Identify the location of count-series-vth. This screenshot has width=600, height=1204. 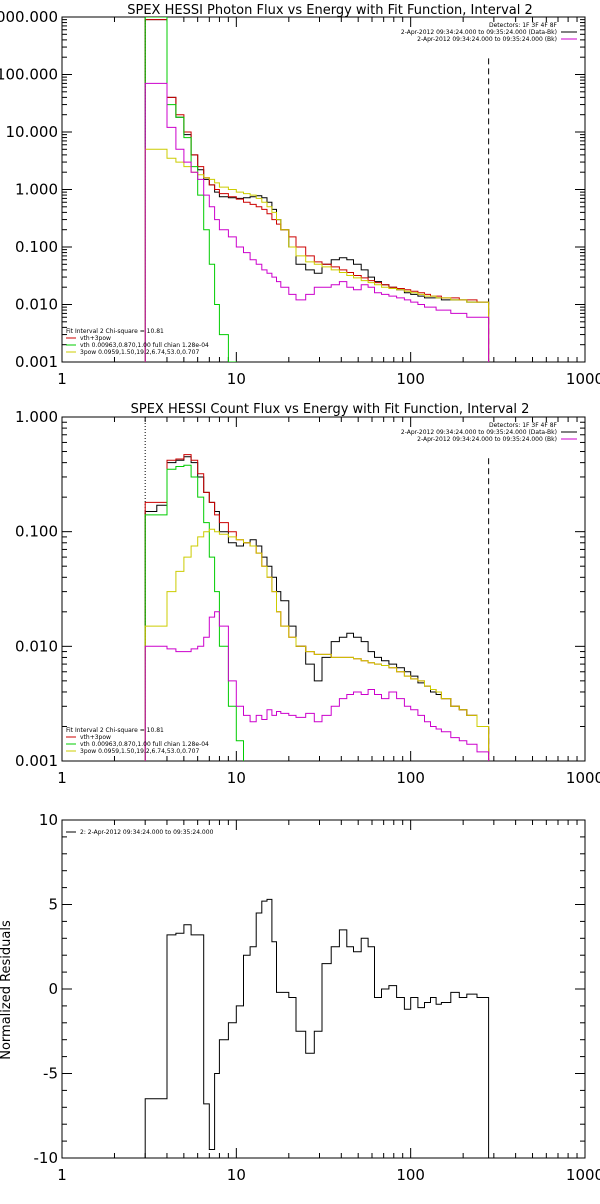
(317, 612).